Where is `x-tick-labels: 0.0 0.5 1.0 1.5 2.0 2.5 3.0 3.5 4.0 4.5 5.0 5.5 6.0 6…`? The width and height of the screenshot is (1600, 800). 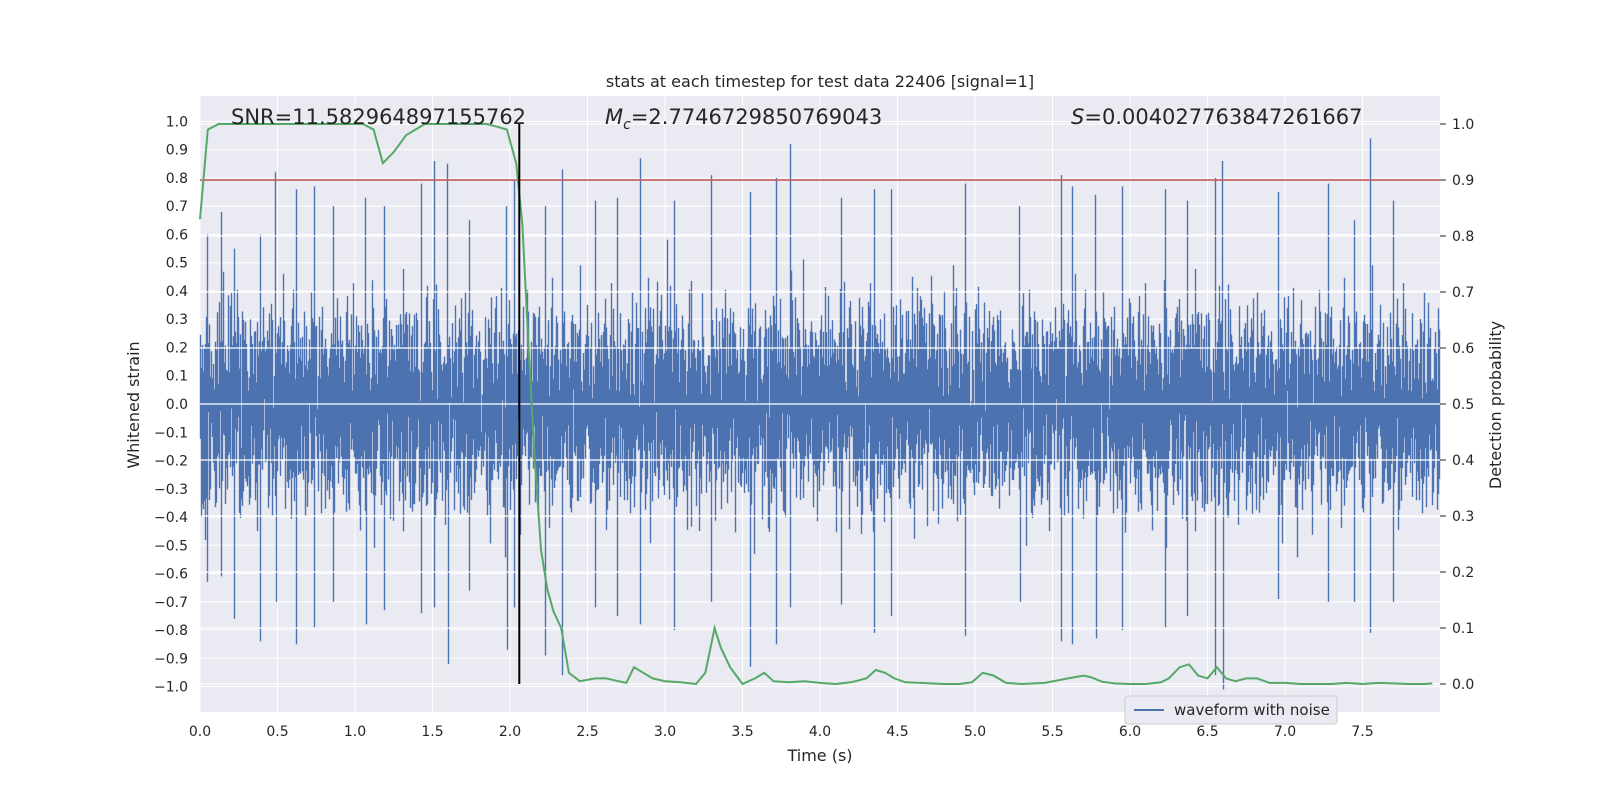 x-tick-labels: 0.0 0.5 1.0 1.5 2.0 2.5 3.0 3.5 4.0 4.5 5.0 5.5 6.0 6… is located at coordinates (781, 732).